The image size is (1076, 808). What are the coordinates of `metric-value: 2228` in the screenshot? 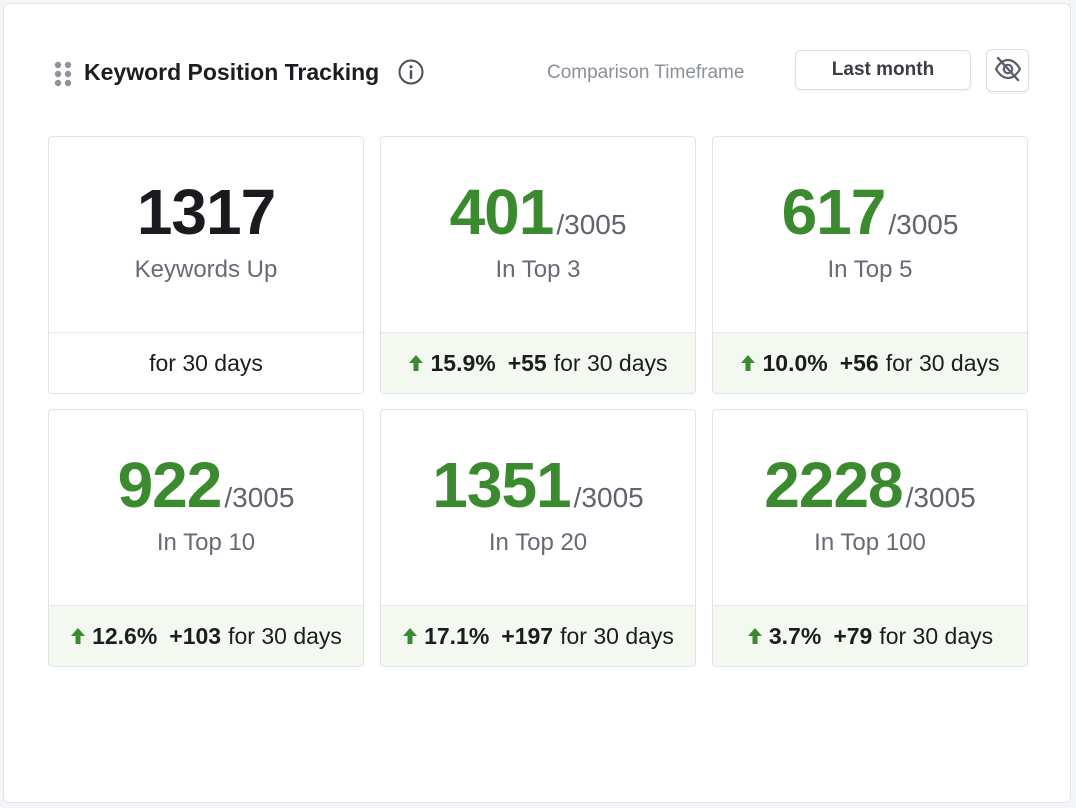 It's located at (833, 485).